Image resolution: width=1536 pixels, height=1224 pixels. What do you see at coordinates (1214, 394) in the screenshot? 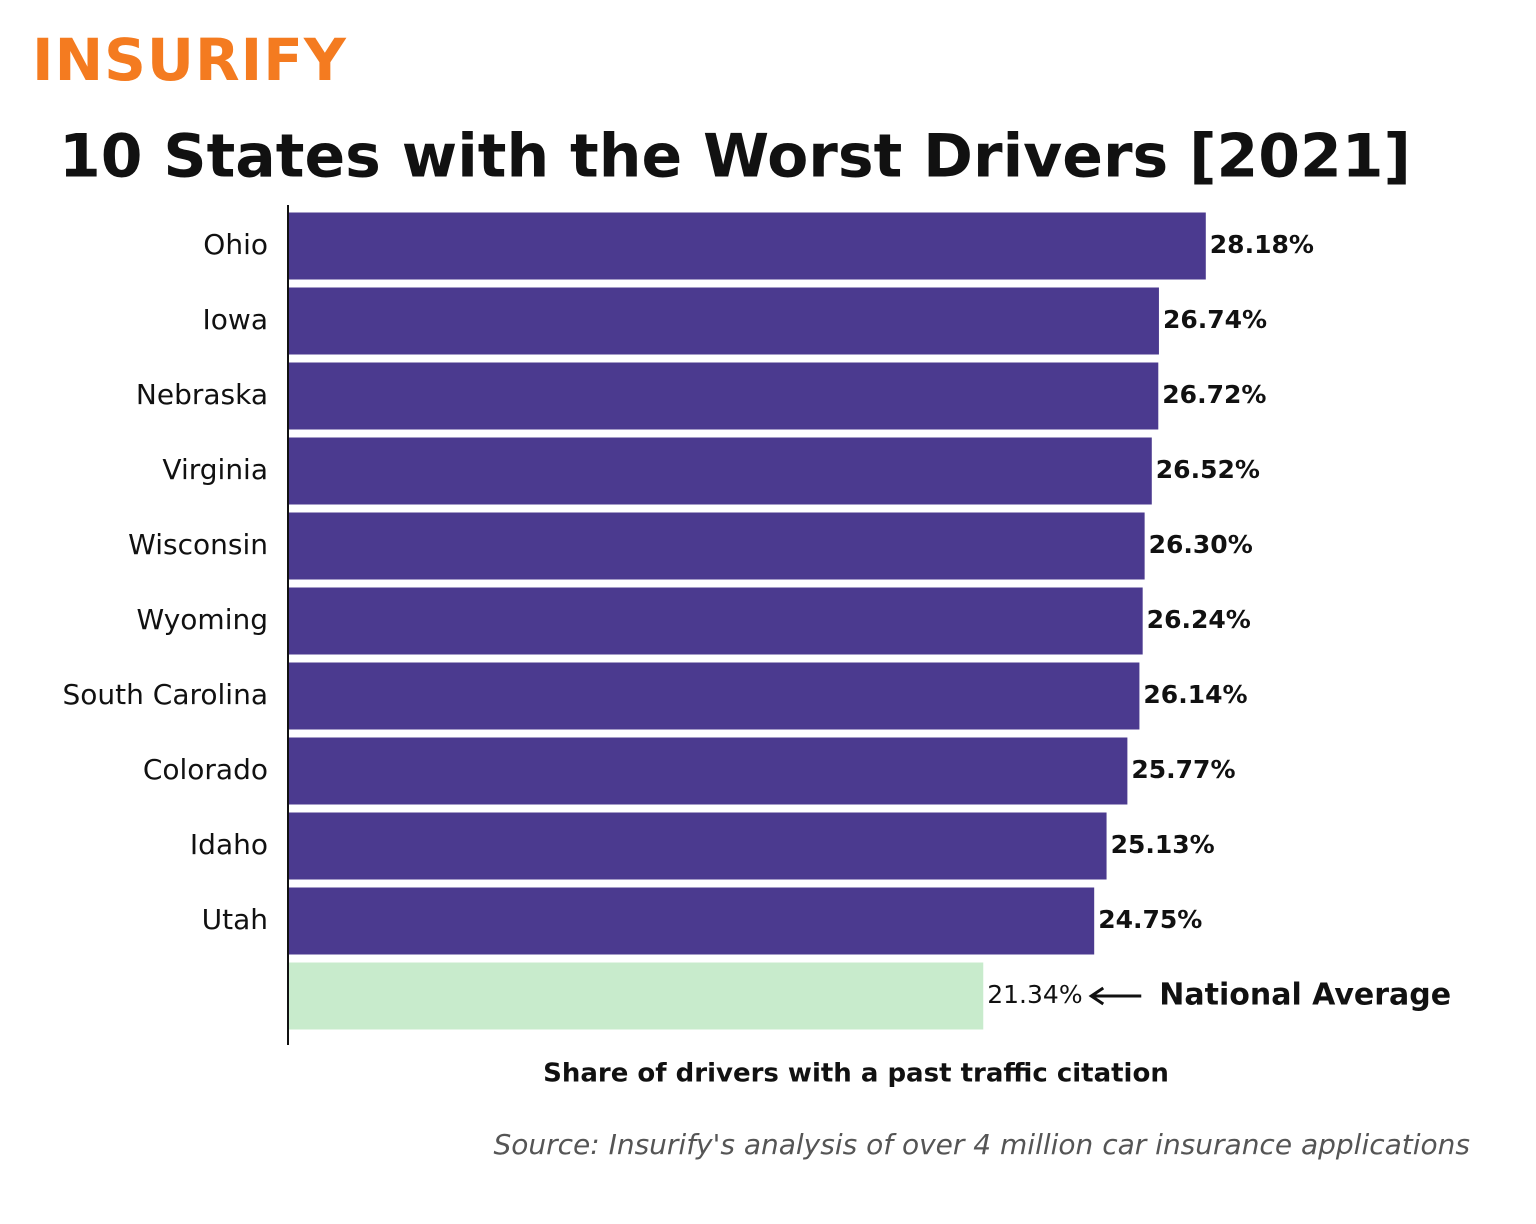
I see `value-label: 26.72%` at bounding box center [1214, 394].